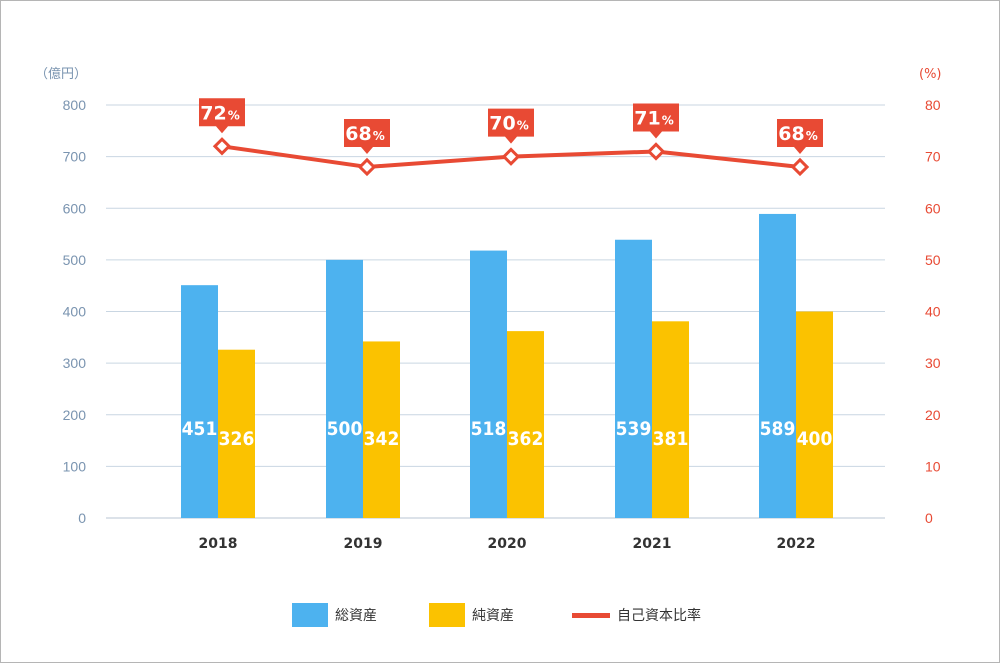 This screenshot has height=663, width=1000. What do you see at coordinates (61, 74) in the screenshot?
I see `left-axis-unit: （億円）` at bounding box center [61, 74].